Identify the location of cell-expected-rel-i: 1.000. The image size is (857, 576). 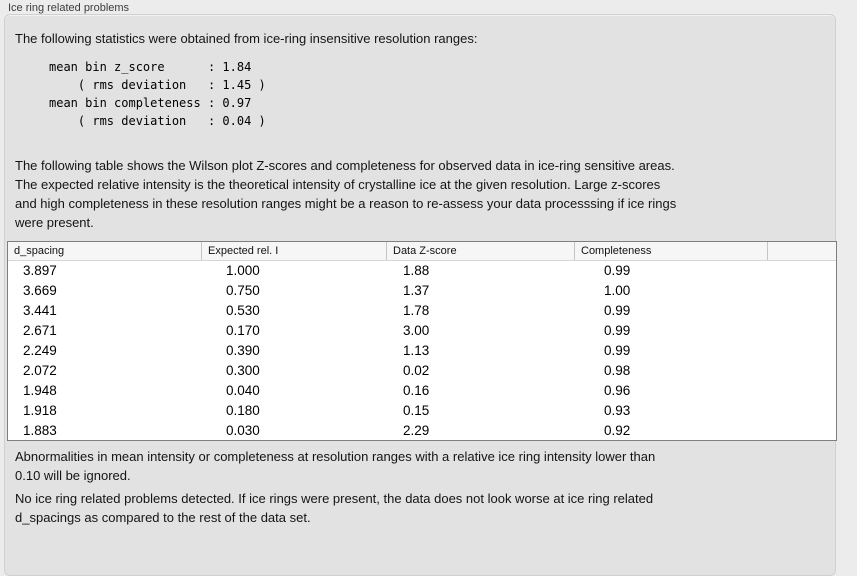
(243, 270).